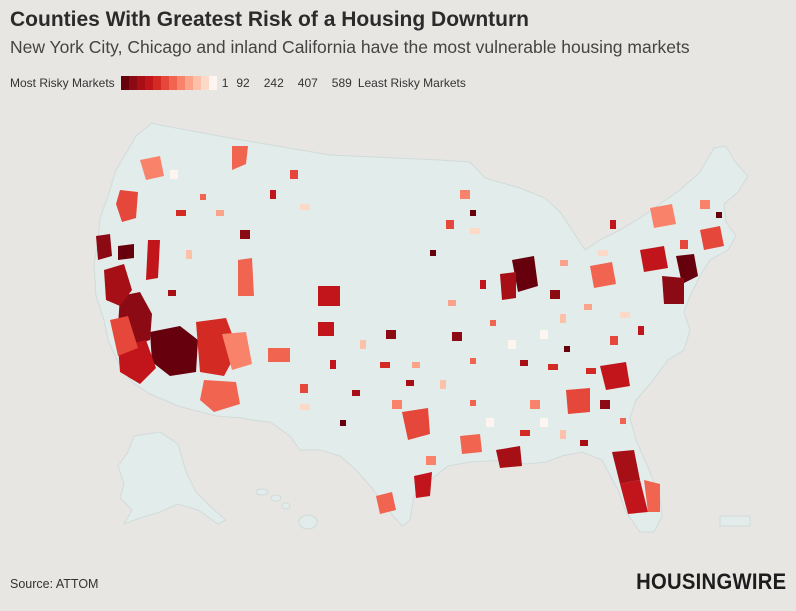 Image resolution: width=796 pixels, height=611 pixels. What do you see at coordinates (62, 83) in the screenshot?
I see `legend-low-label: Most Risky Markets` at bounding box center [62, 83].